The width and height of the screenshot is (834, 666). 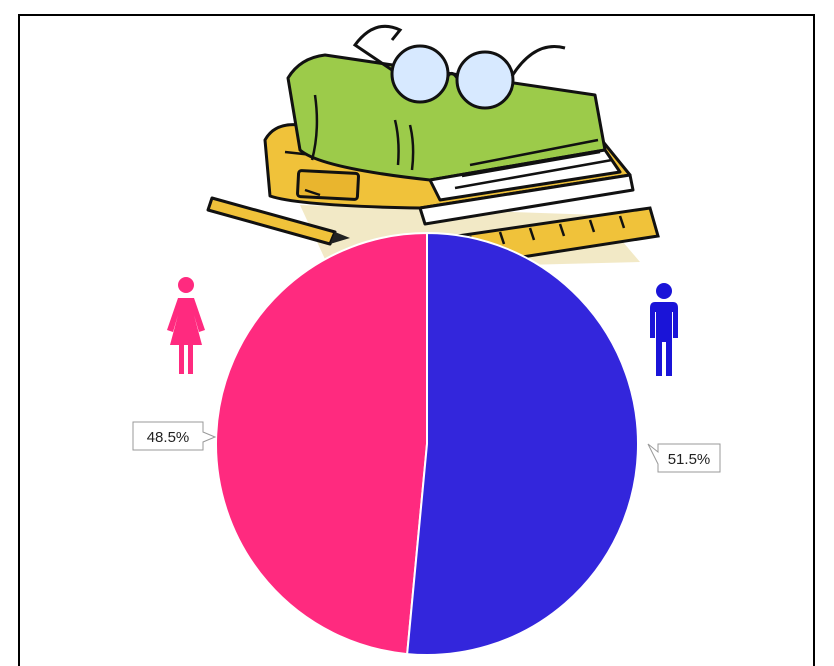 I want to click on svg-text: 48.5%, so click(x=168, y=437).